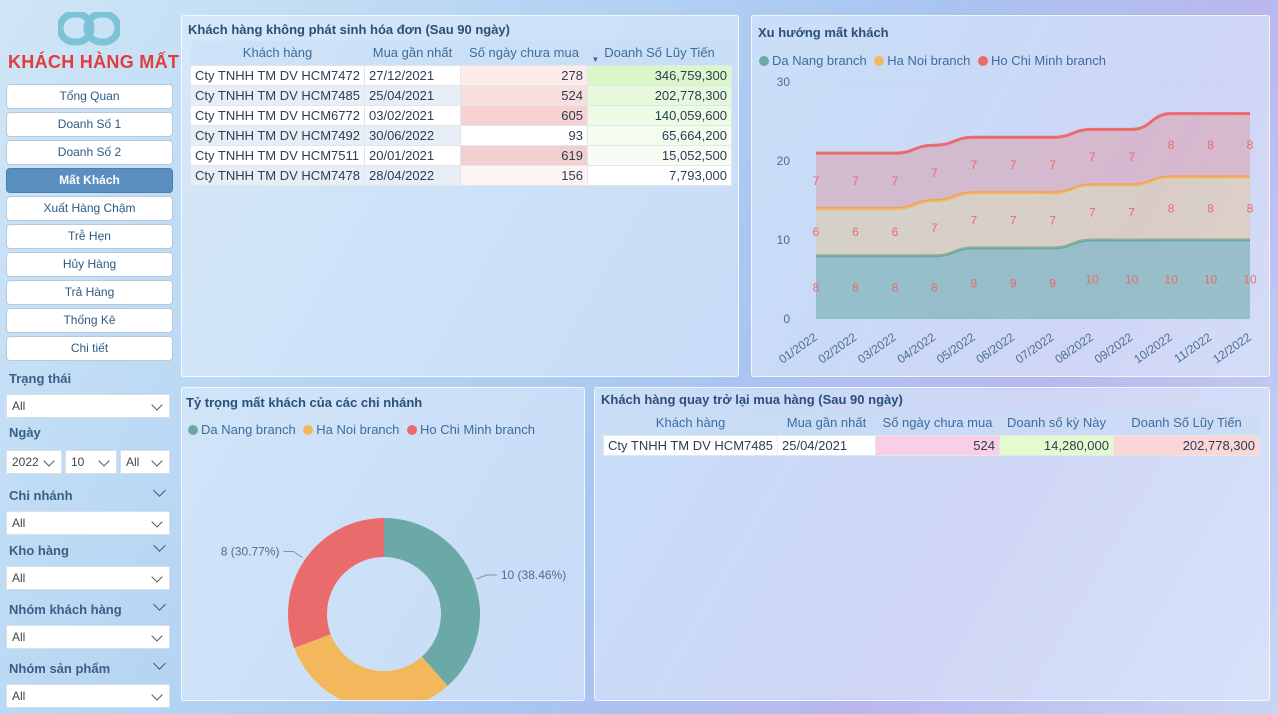 This screenshot has width=1278, height=714. What do you see at coordinates (432, 602) in the screenshot?
I see `donut-slice-da-nang-branch` at bounding box center [432, 602].